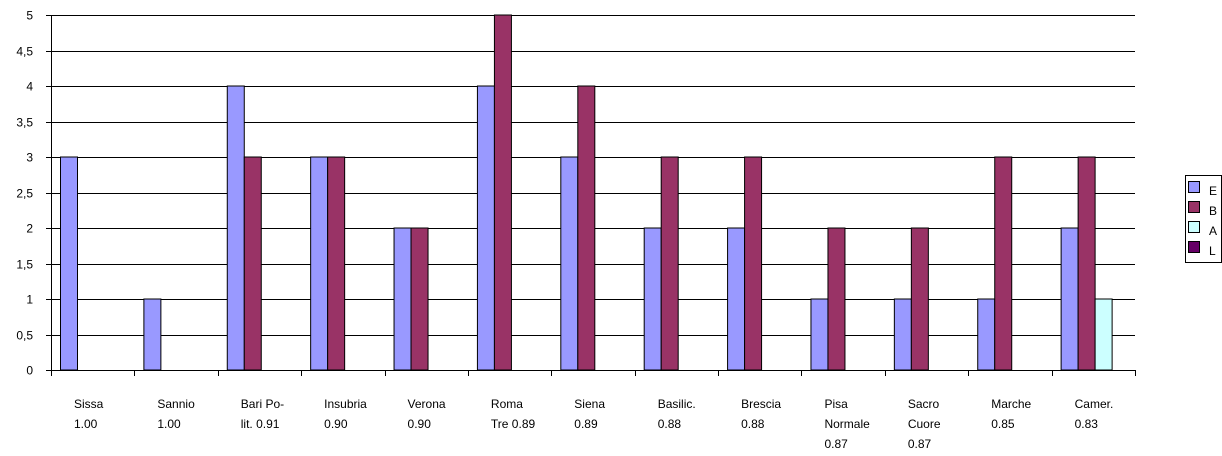 The image size is (1222, 456). What do you see at coordinates (1213, 211) in the screenshot?
I see `legend-label-B: B` at bounding box center [1213, 211].